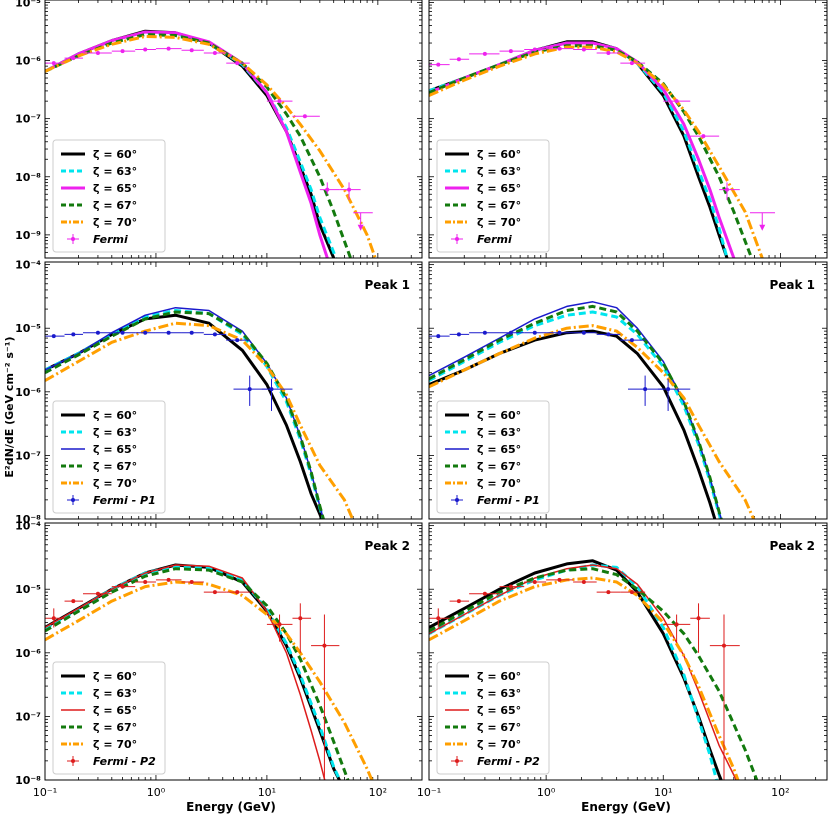 This screenshot has width=830, height=814. What do you see at coordinates (124, 761) in the screenshot?
I see `legend-label: Fermi - P2` at bounding box center [124, 761].